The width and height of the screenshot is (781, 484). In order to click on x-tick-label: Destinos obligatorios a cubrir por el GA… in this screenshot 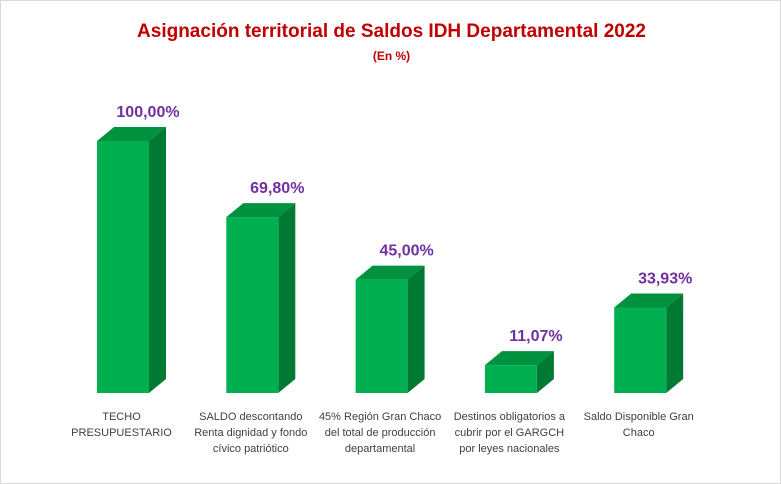, I will do `click(509, 433)`.